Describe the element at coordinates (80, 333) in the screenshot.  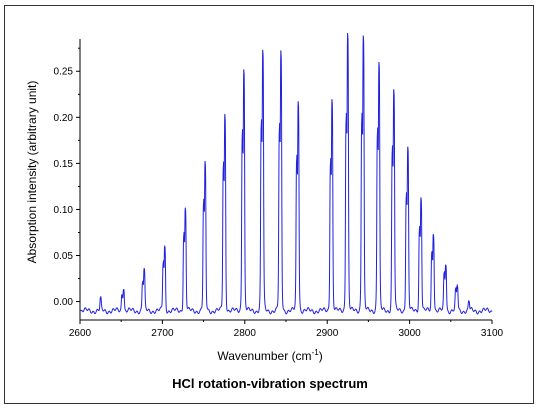
I see `x-tick-label: 2600` at that location.